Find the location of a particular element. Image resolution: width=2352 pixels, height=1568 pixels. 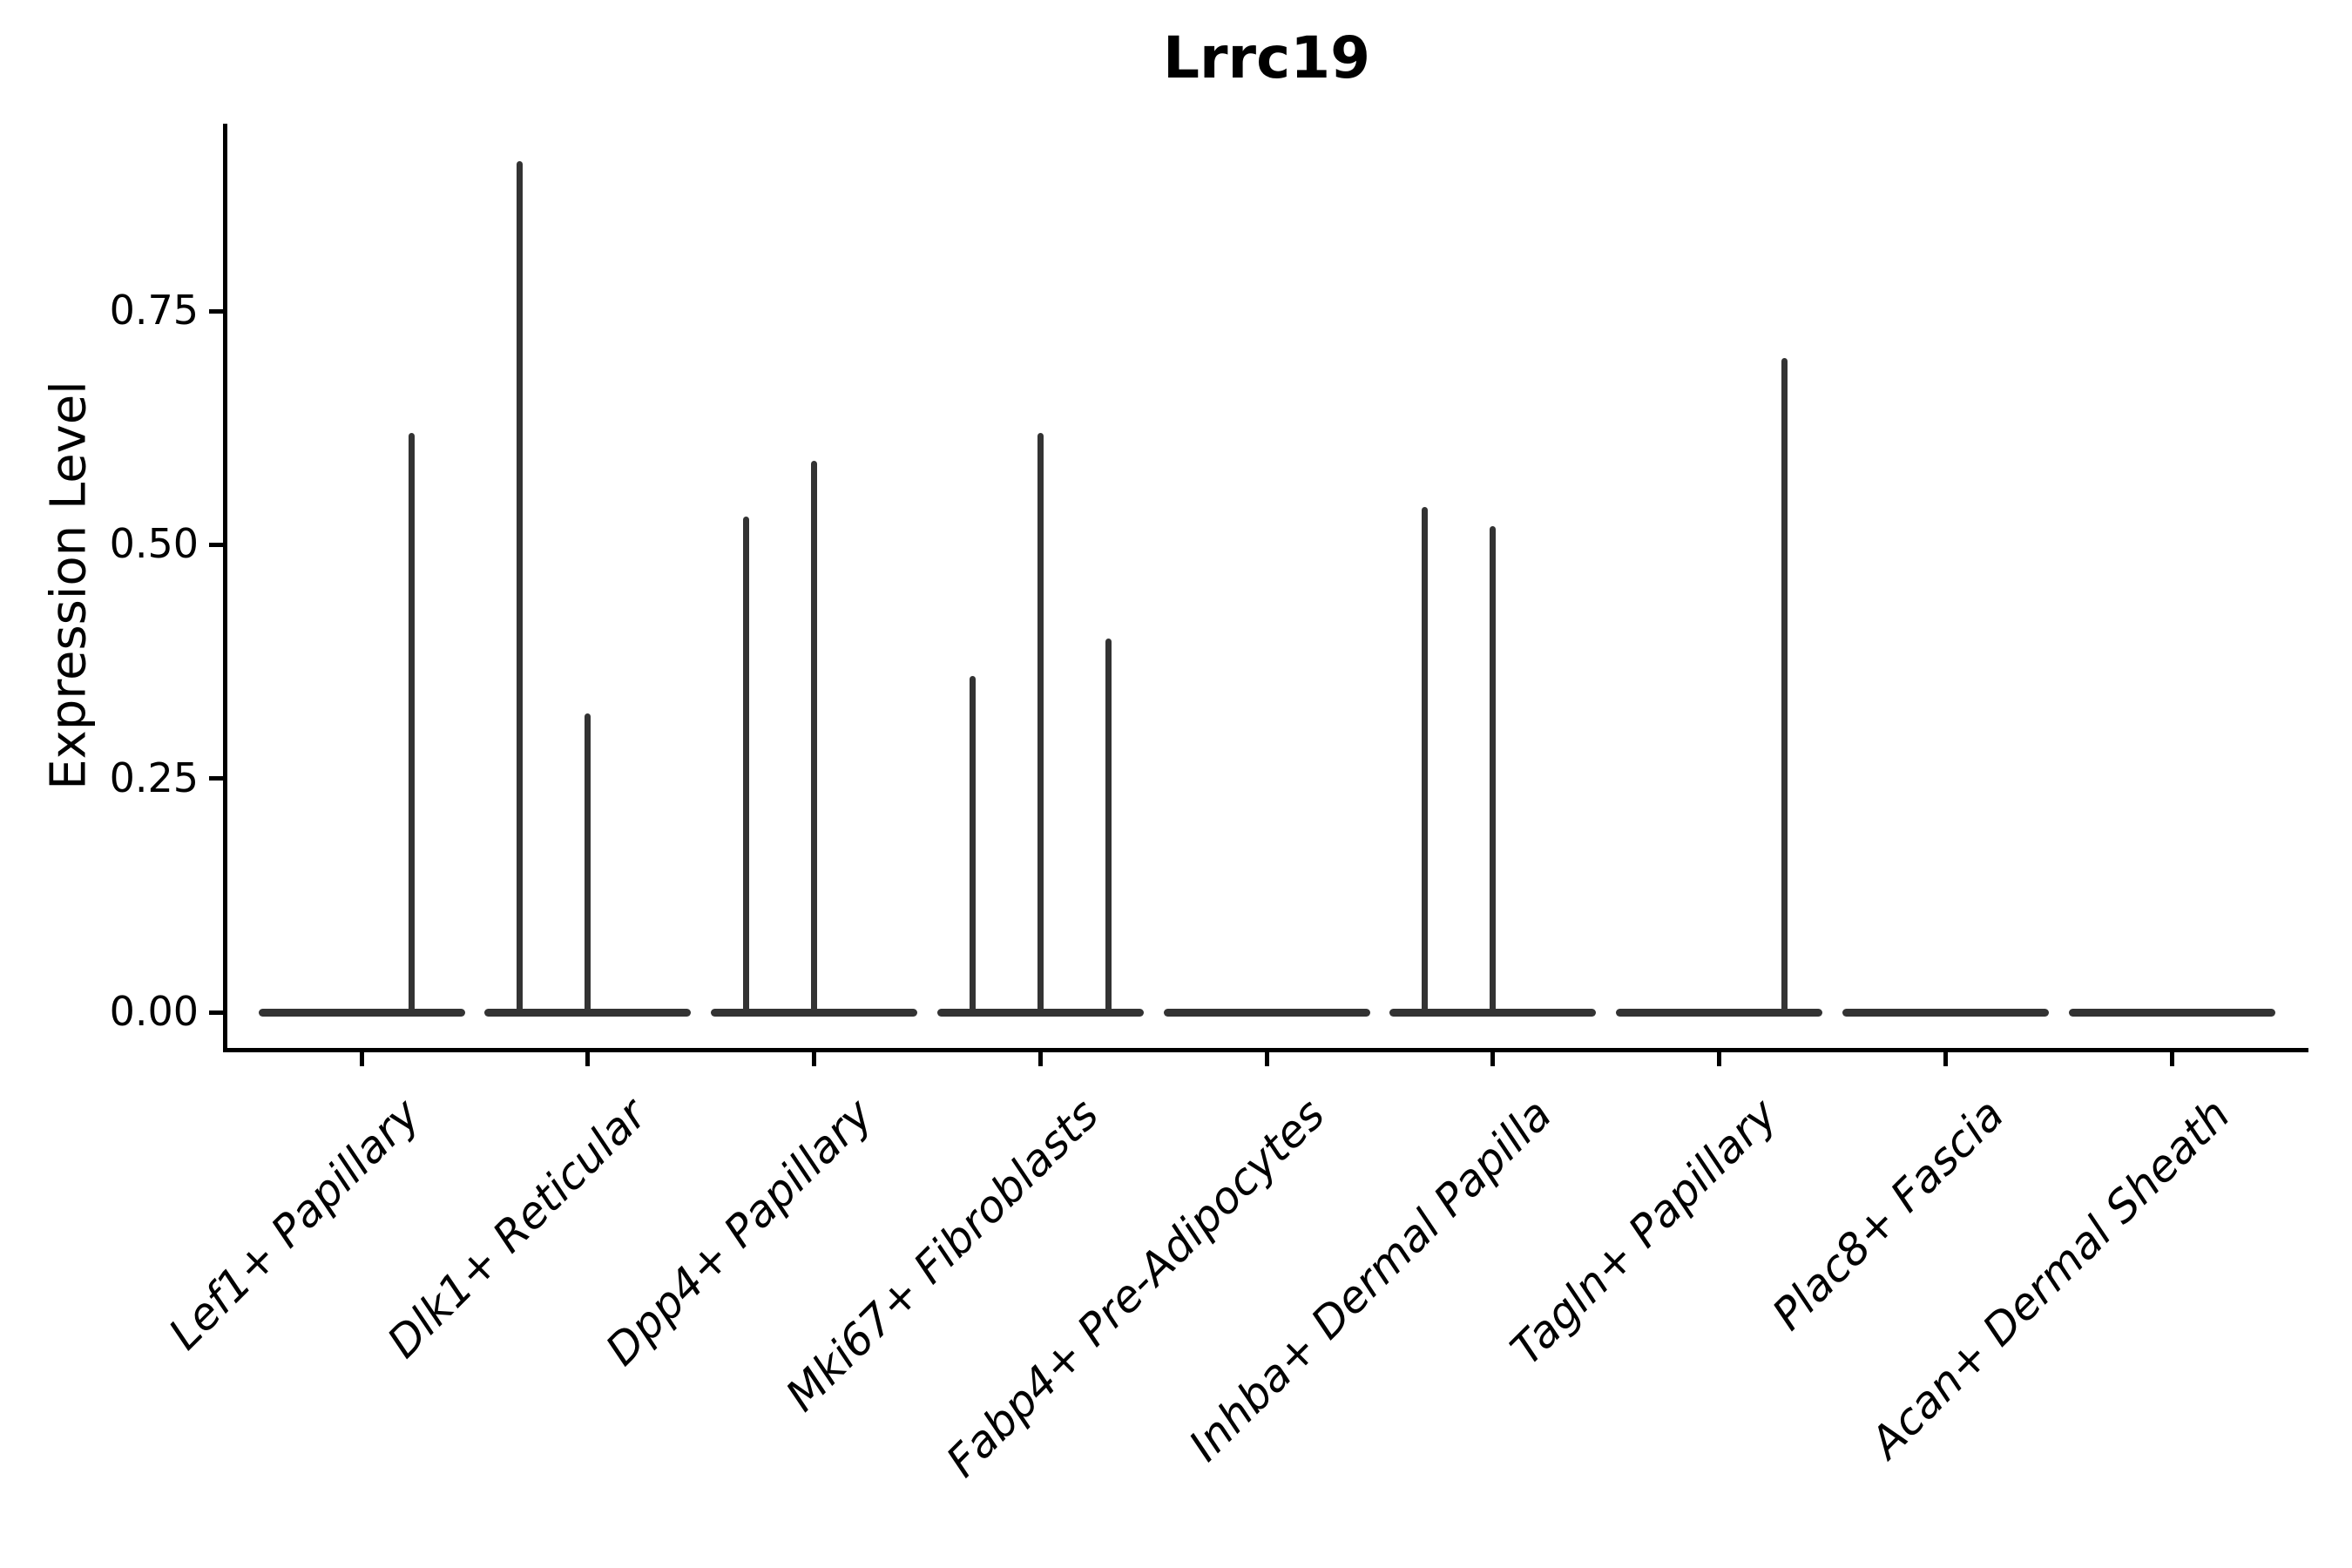

y-tick-label: 0.50 is located at coordinates (154, 544).